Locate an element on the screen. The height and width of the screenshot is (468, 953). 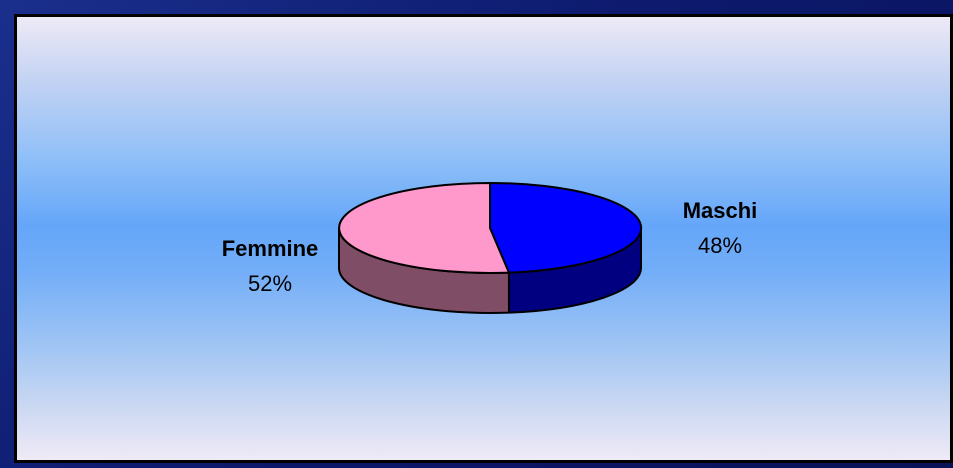
pie-slice-maschi is located at coordinates (566, 228).